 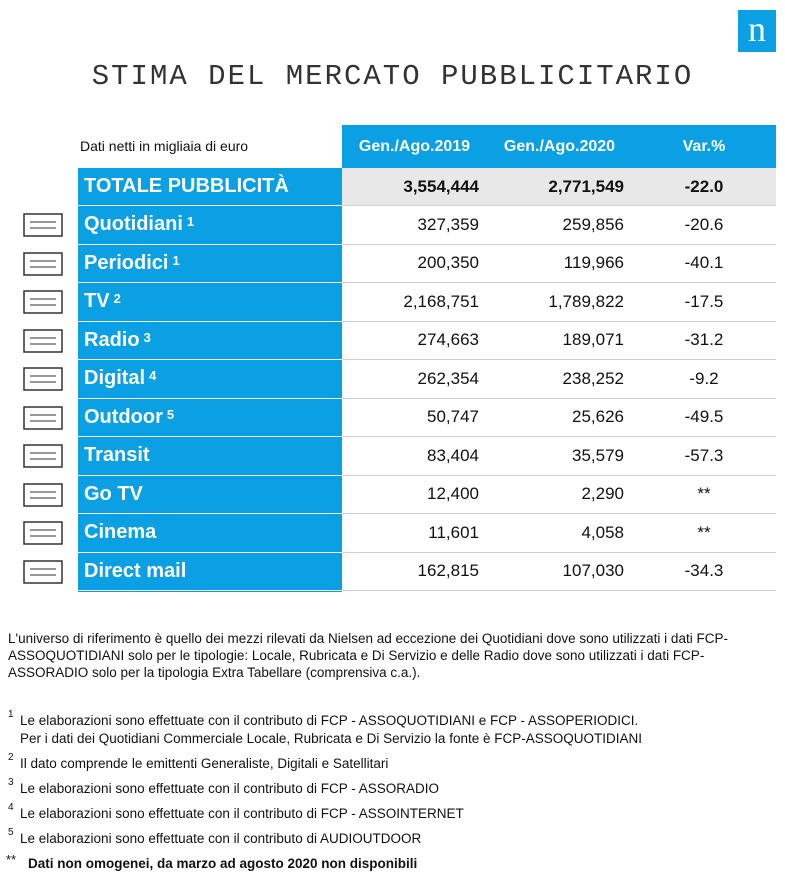 What do you see at coordinates (123, 416) in the screenshot?
I see `row-label-text: Outdoor` at bounding box center [123, 416].